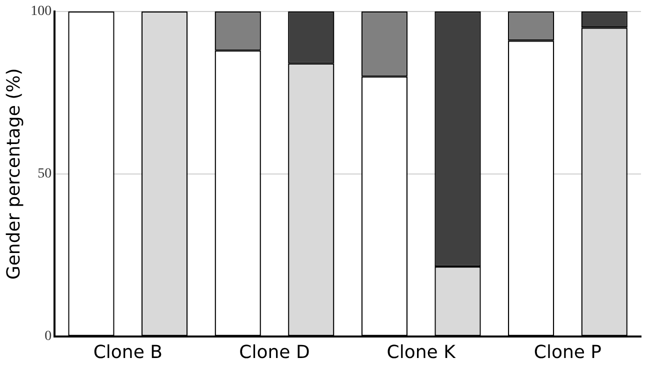  What do you see at coordinates (45, 174) in the screenshot?
I see `y-tick-label: 50` at bounding box center [45, 174].